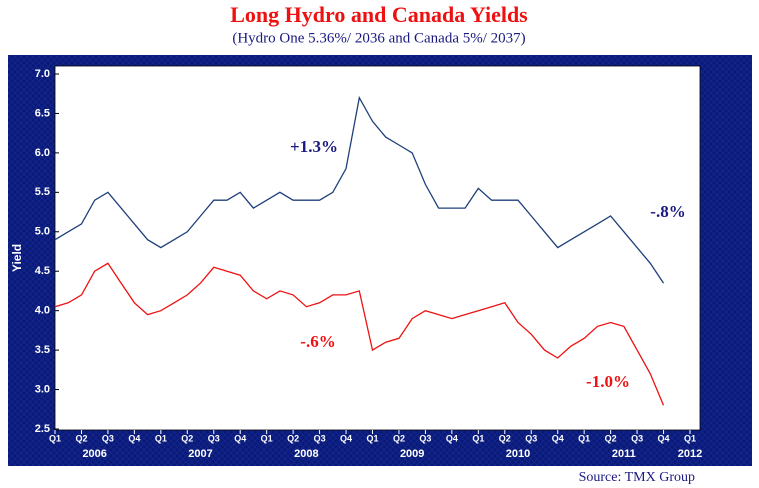  I want to click on year-label: 2010, so click(518, 454).